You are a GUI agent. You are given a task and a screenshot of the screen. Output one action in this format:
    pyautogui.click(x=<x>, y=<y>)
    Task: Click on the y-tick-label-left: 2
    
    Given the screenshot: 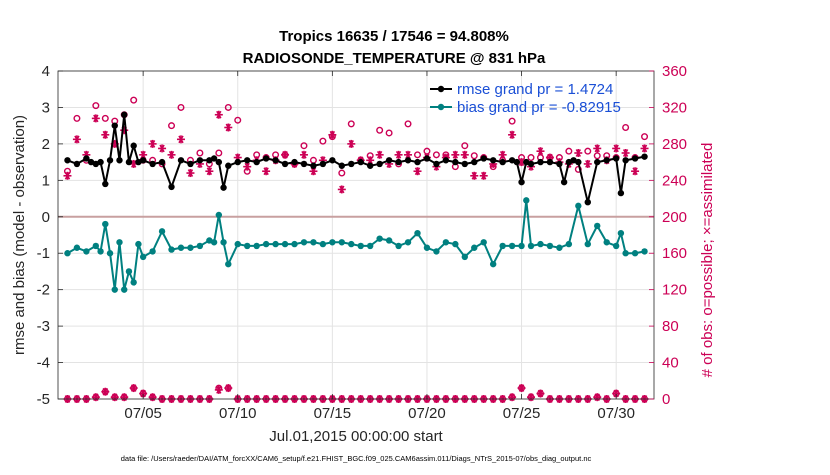 What is the action you would take?
    pyautogui.click(x=46, y=144)
    